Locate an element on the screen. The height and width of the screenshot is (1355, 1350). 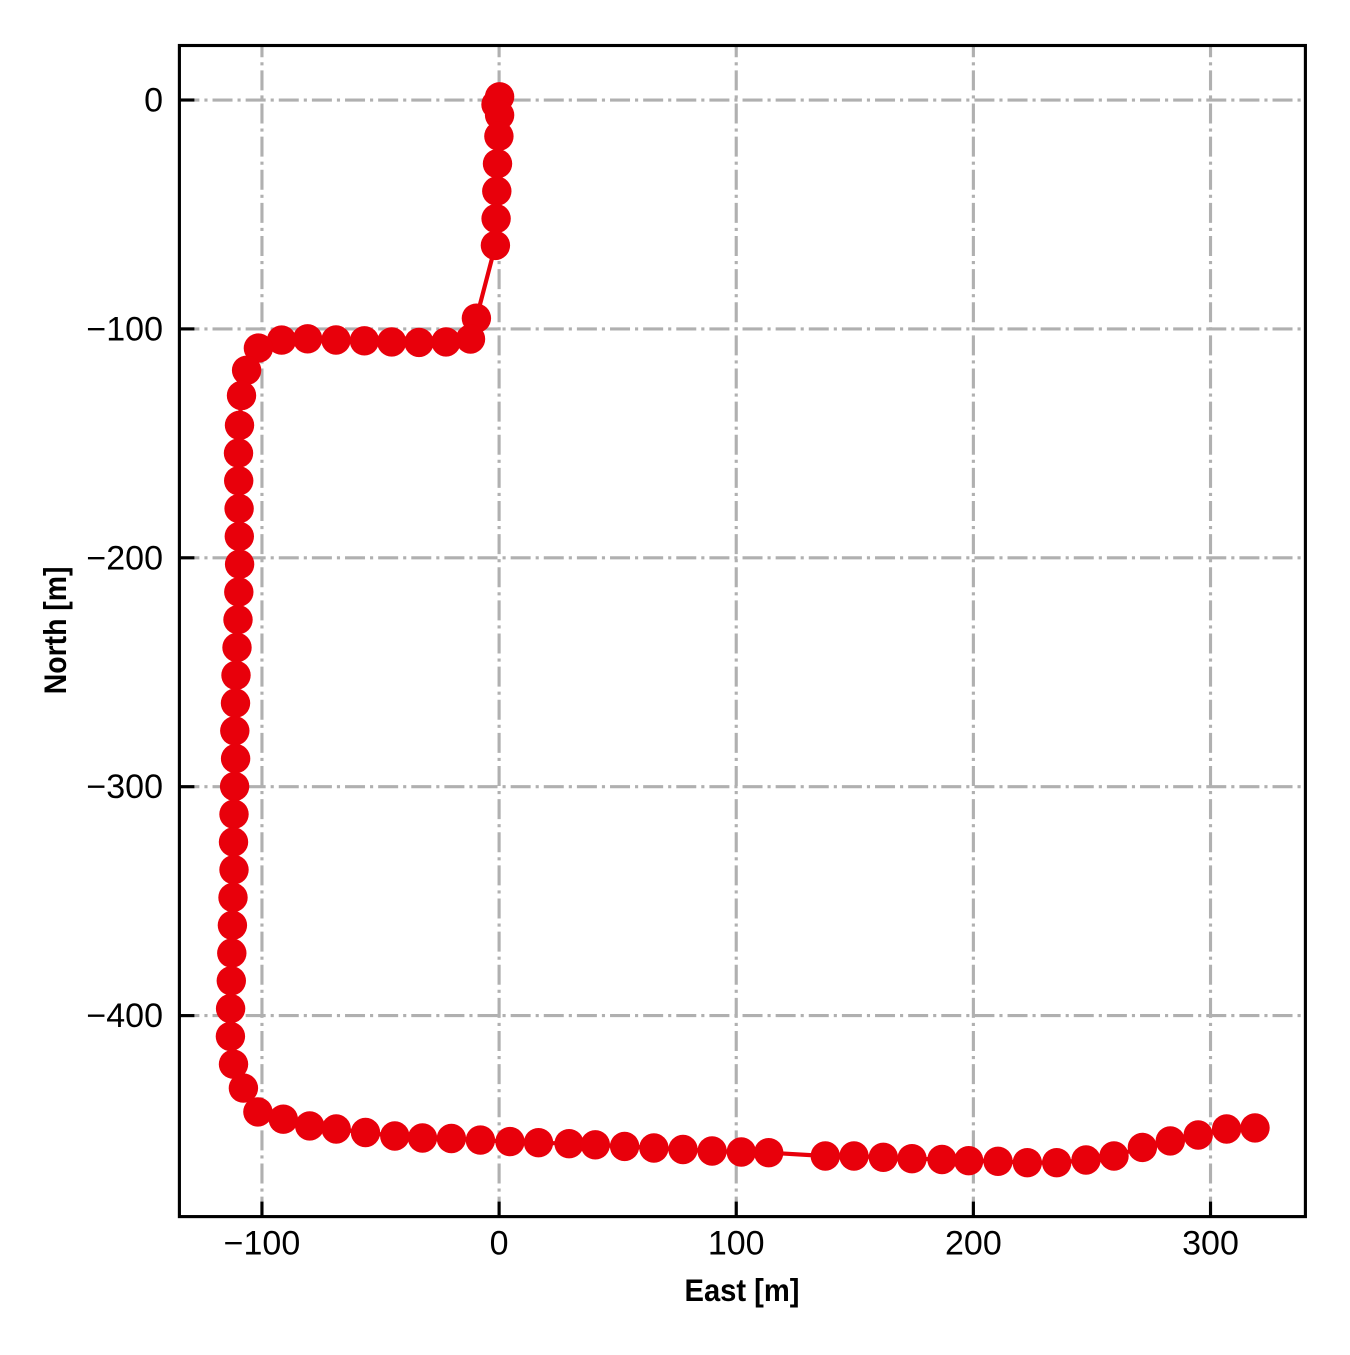
svg-text: −200 is located at coordinates (124, 558).